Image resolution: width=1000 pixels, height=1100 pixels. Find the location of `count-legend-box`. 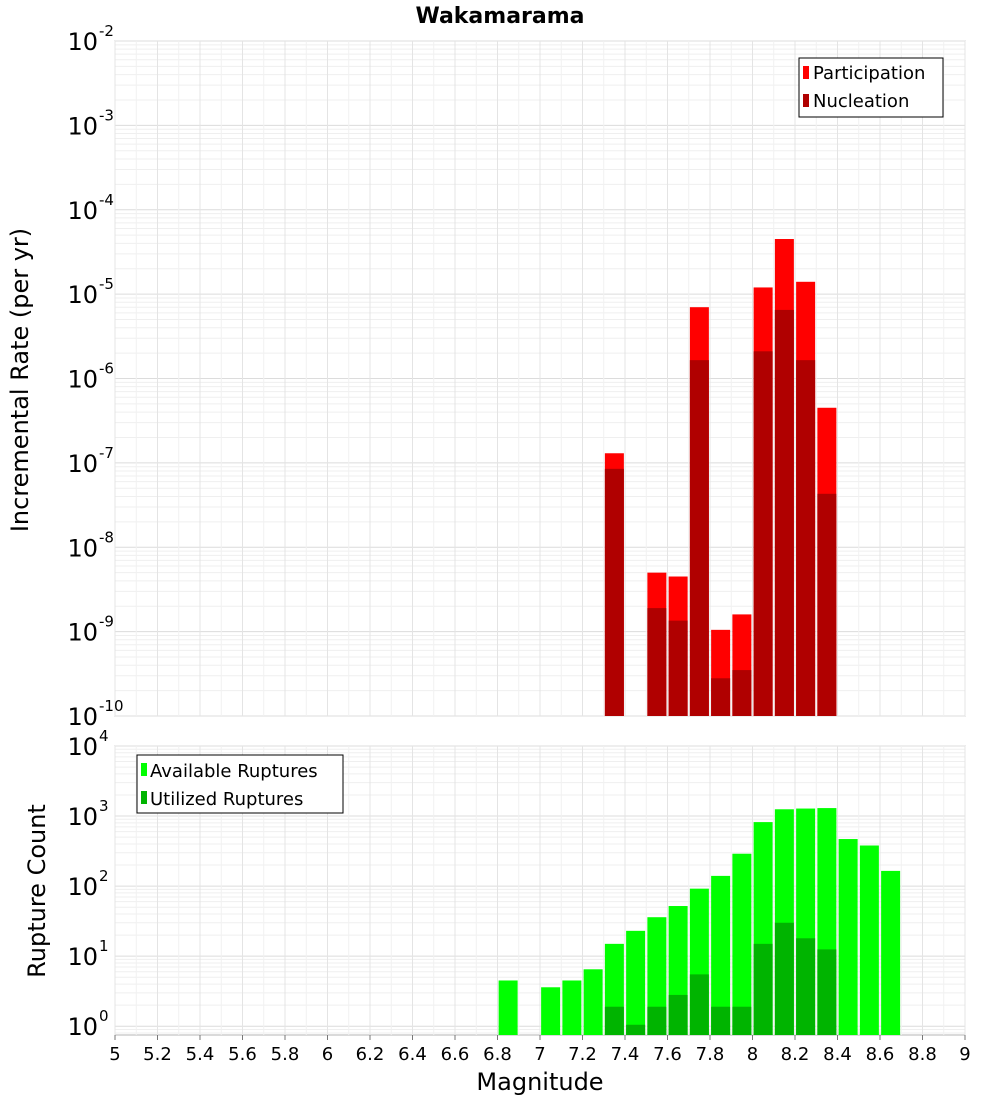

count-legend-box is located at coordinates (240, 784).